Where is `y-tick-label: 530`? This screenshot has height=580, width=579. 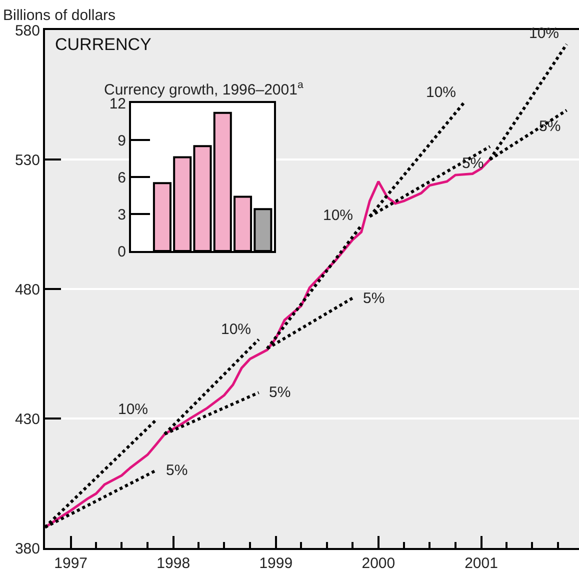
y-tick-label: 530 is located at coordinates (27, 160).